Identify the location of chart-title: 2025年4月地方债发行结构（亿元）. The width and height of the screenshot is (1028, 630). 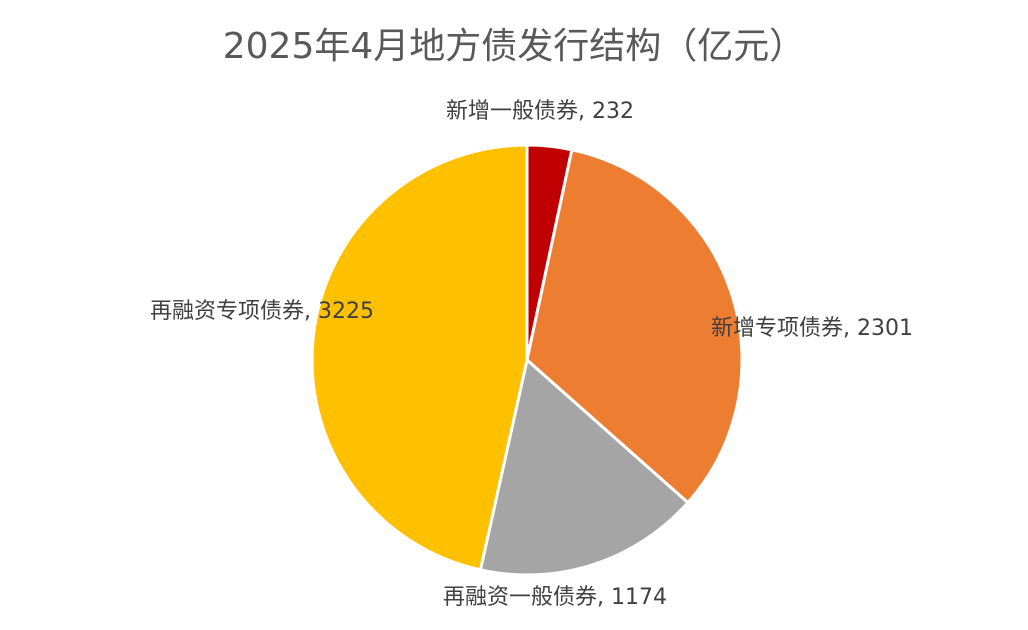
(514, 46).